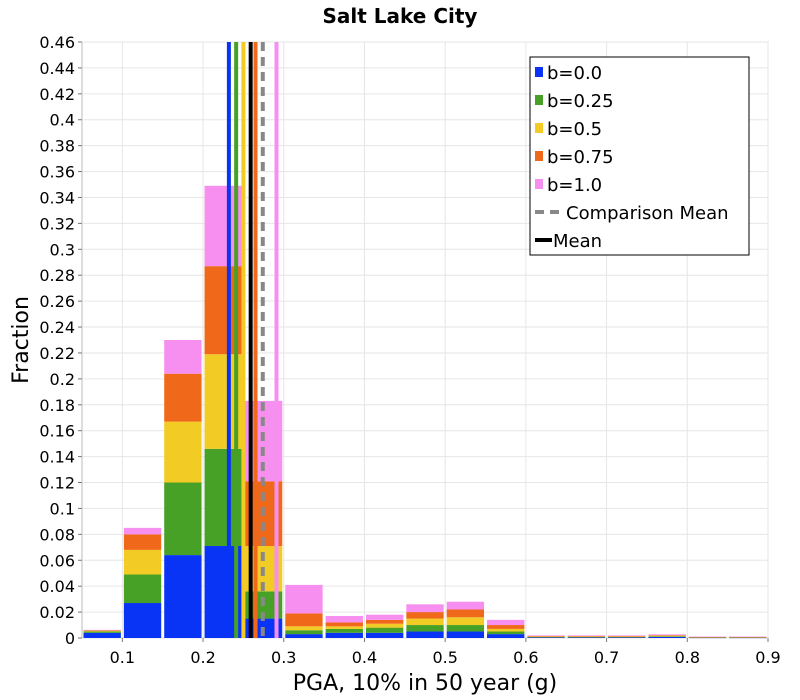 Image resolution: width=800 pixels, height=700 pixels. I want to click on y-tick-label: 0.22, so click(57, 353).